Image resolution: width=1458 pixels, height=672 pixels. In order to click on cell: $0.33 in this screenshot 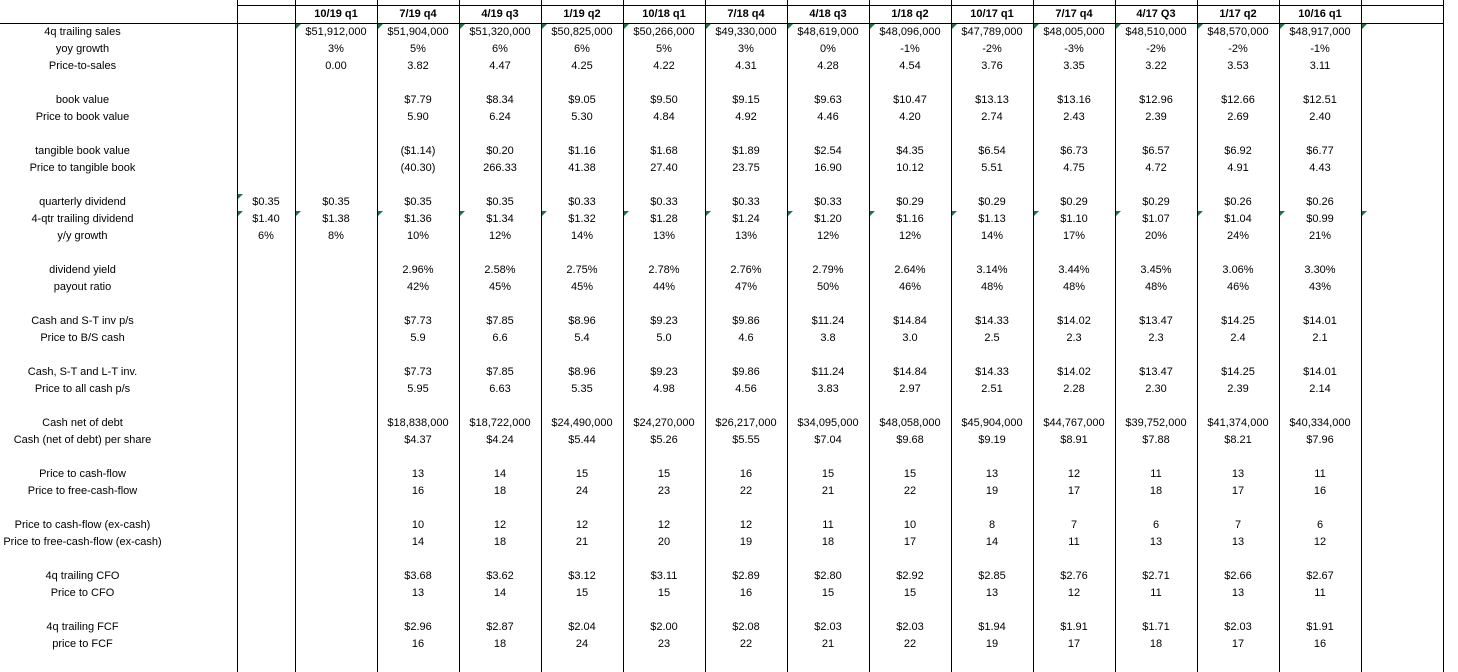, I will do `click(582, 202)`.